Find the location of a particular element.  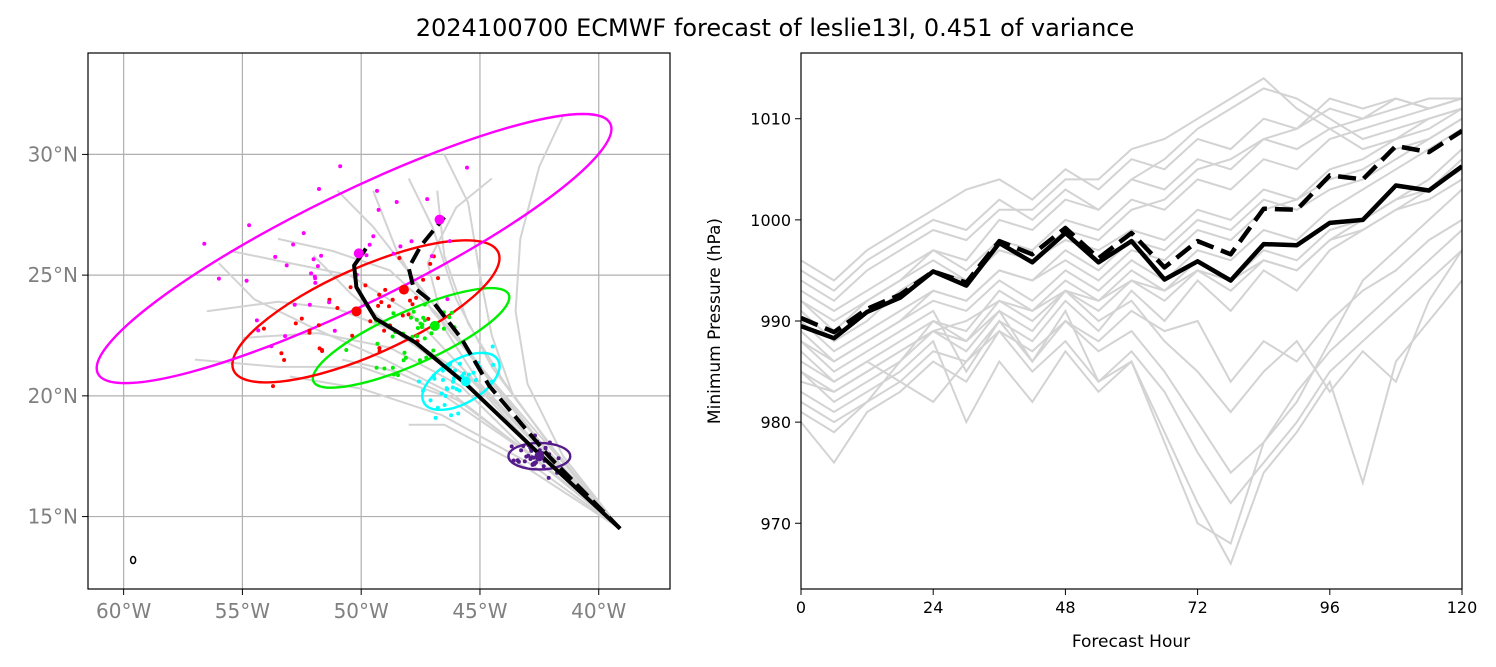

cluster-ellipse-red is located at coordinates (366, 311).